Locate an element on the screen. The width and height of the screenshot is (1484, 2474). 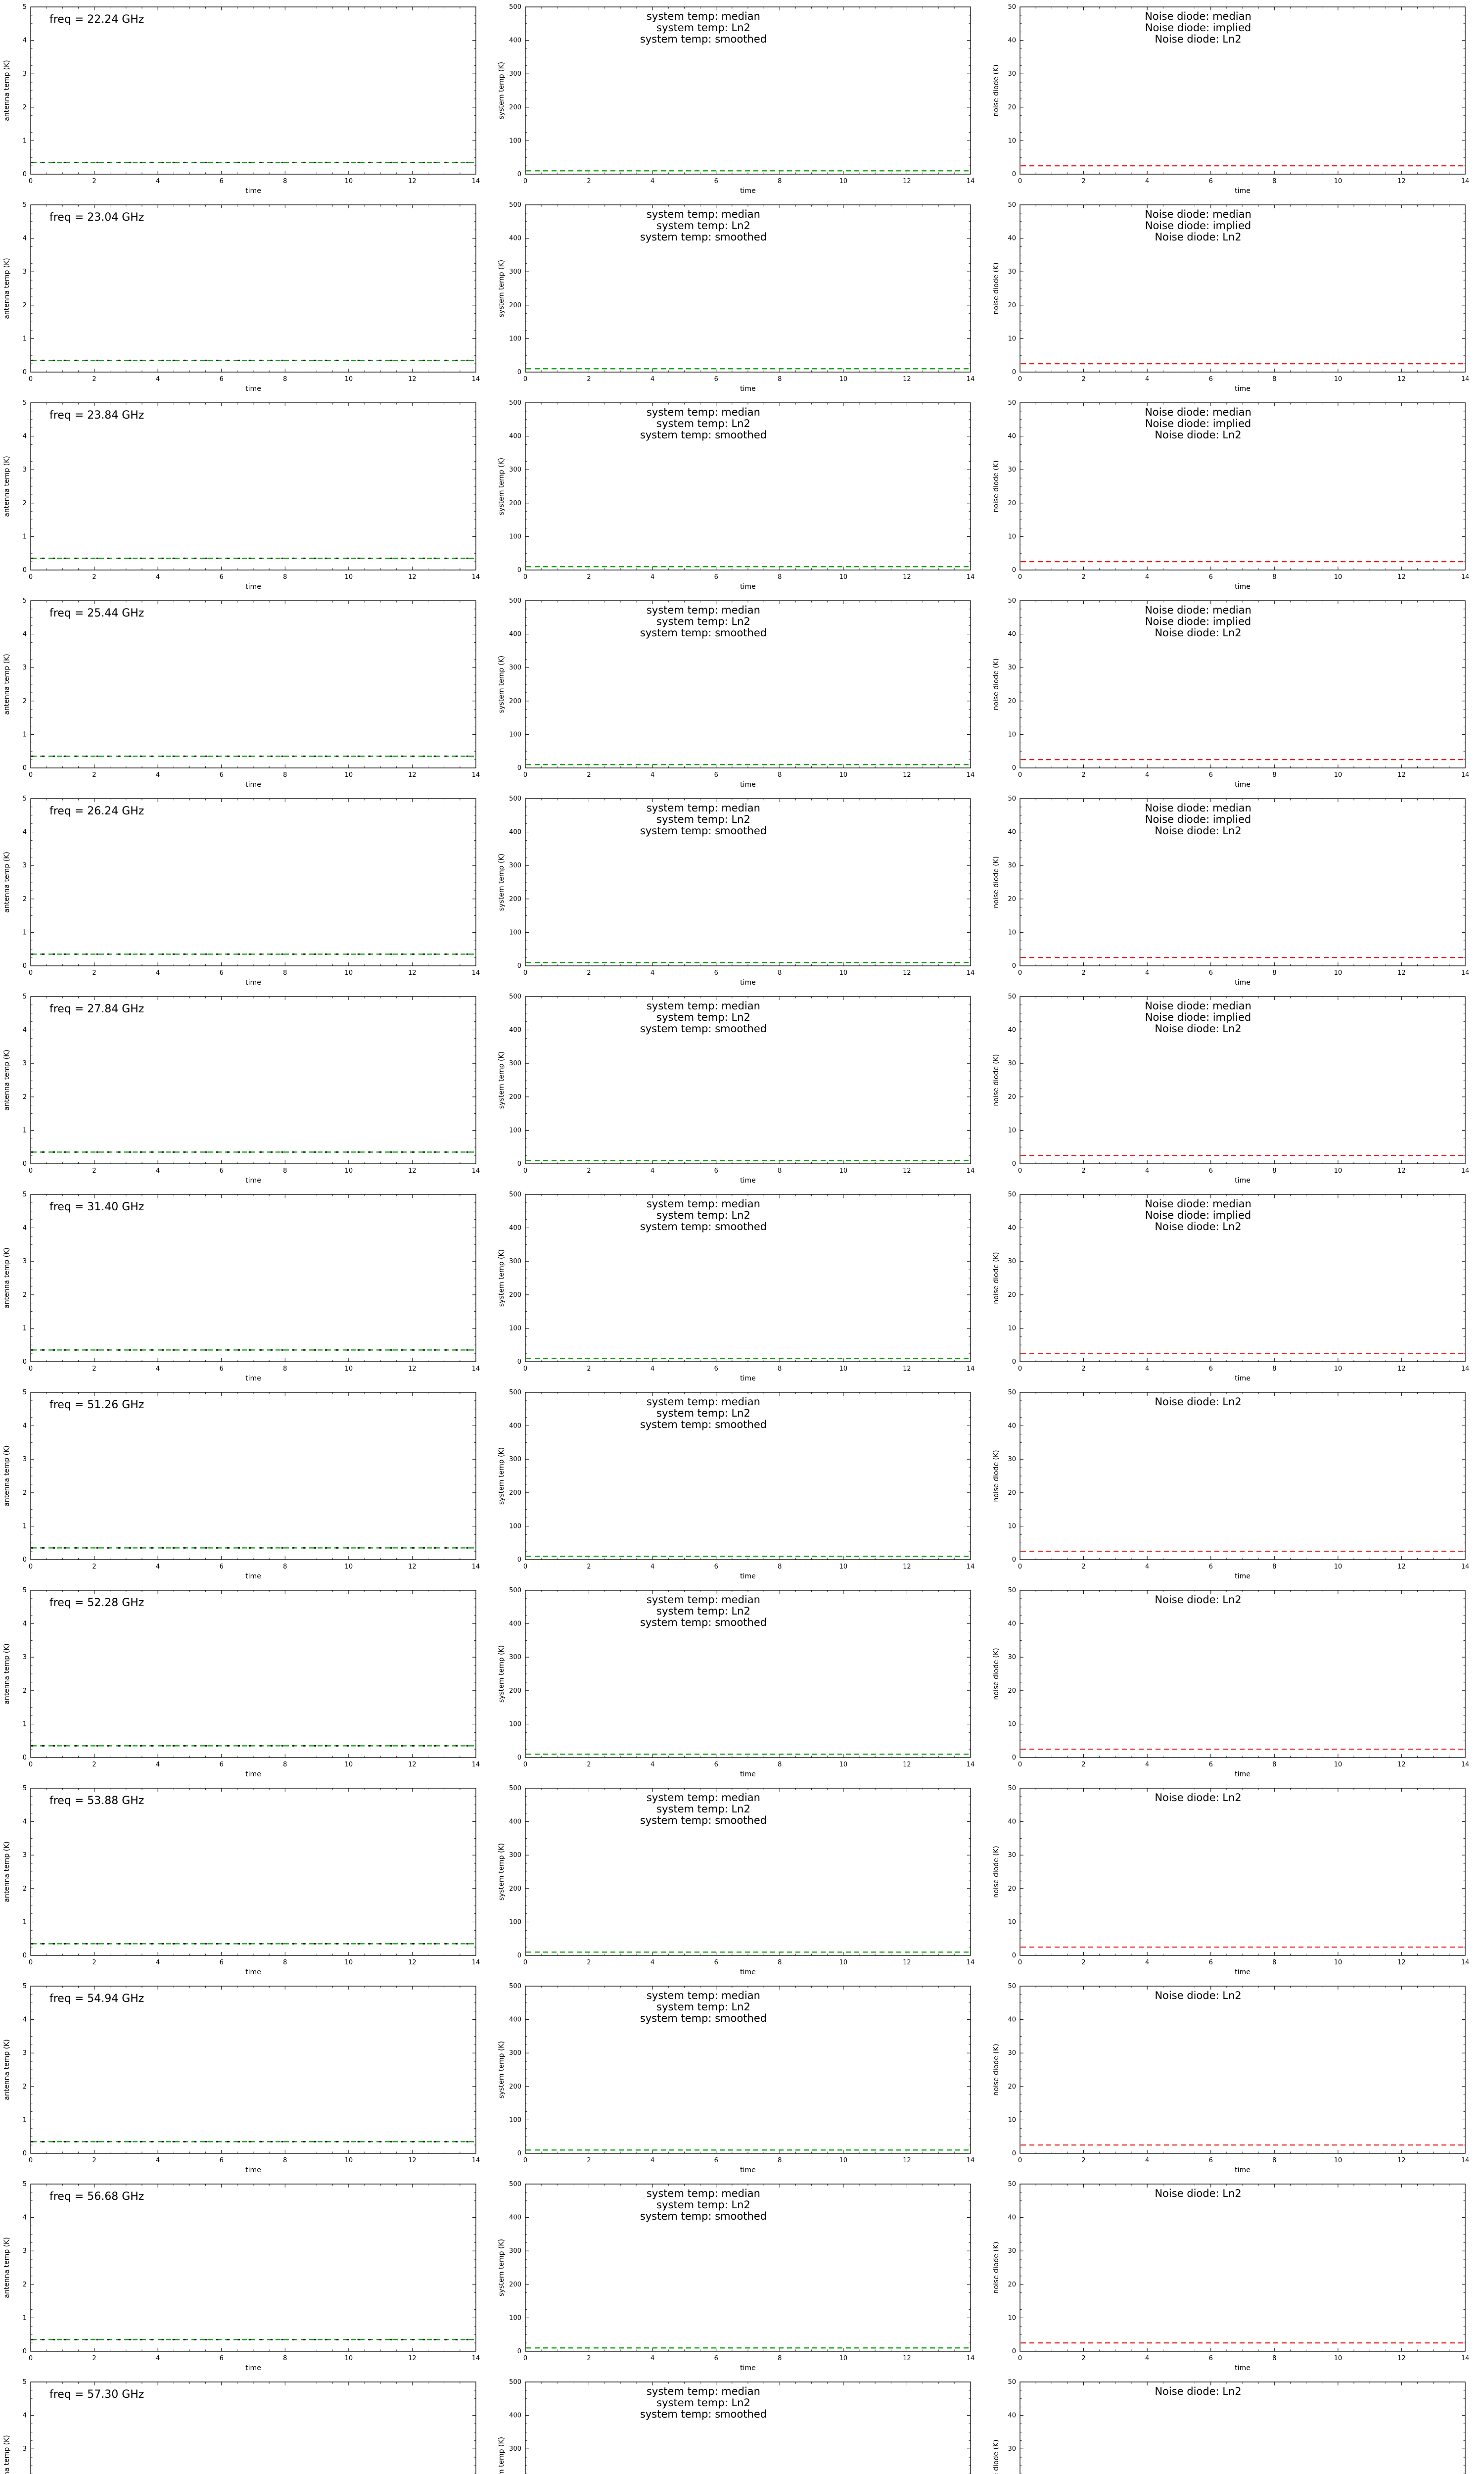
y-axis-label: system temp (K) is located at coordinates (502, 2267).